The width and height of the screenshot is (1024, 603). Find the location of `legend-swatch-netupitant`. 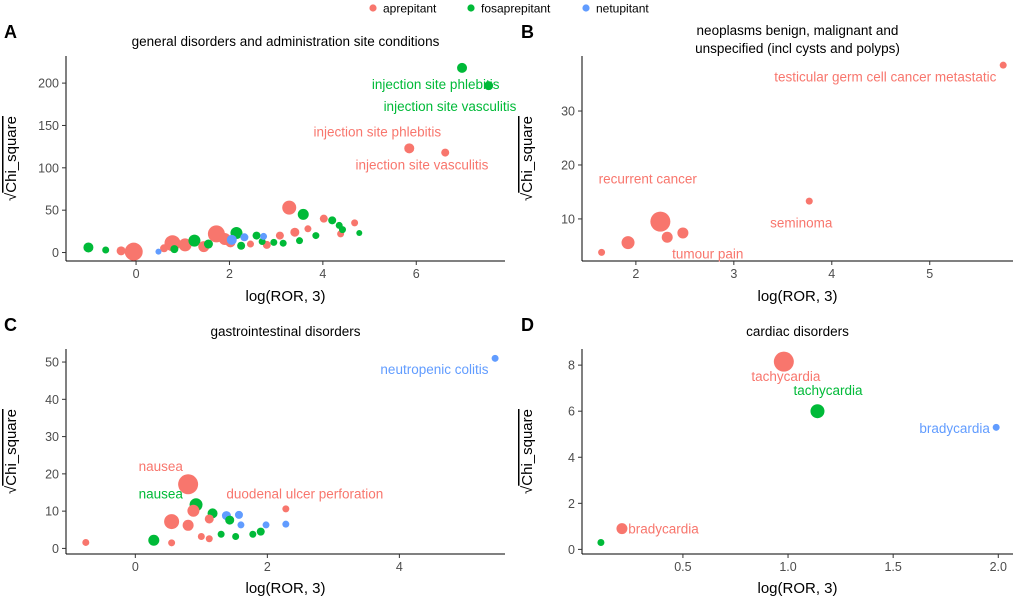

legend-swatch-netupitant is located at coordinates (586, 8).